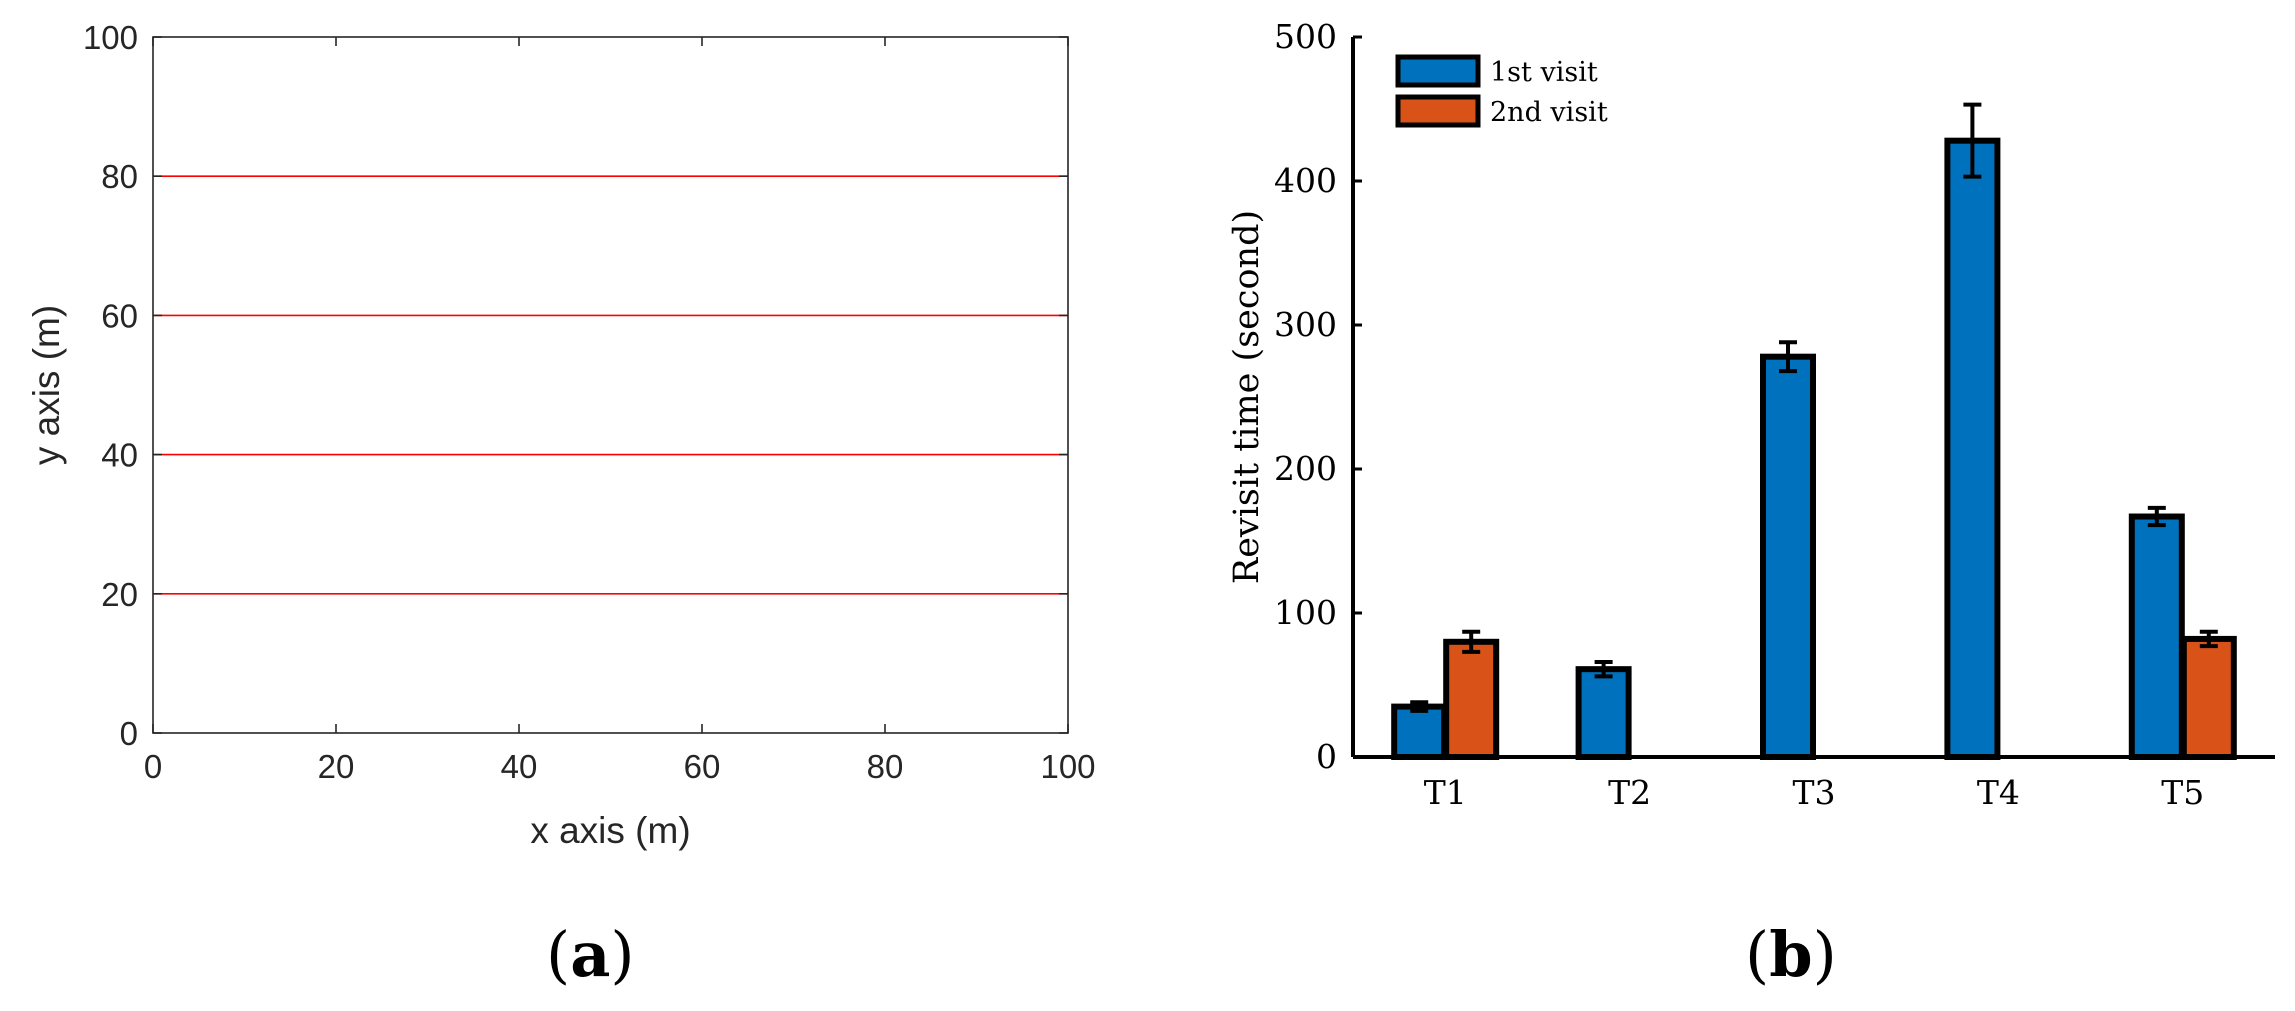 The image size is (2295, 1011). What do you see at coordinates (1544, 72) in the screenshot?
I see `legend-label-1: 1st visit` at bounding box center [1544, 72].